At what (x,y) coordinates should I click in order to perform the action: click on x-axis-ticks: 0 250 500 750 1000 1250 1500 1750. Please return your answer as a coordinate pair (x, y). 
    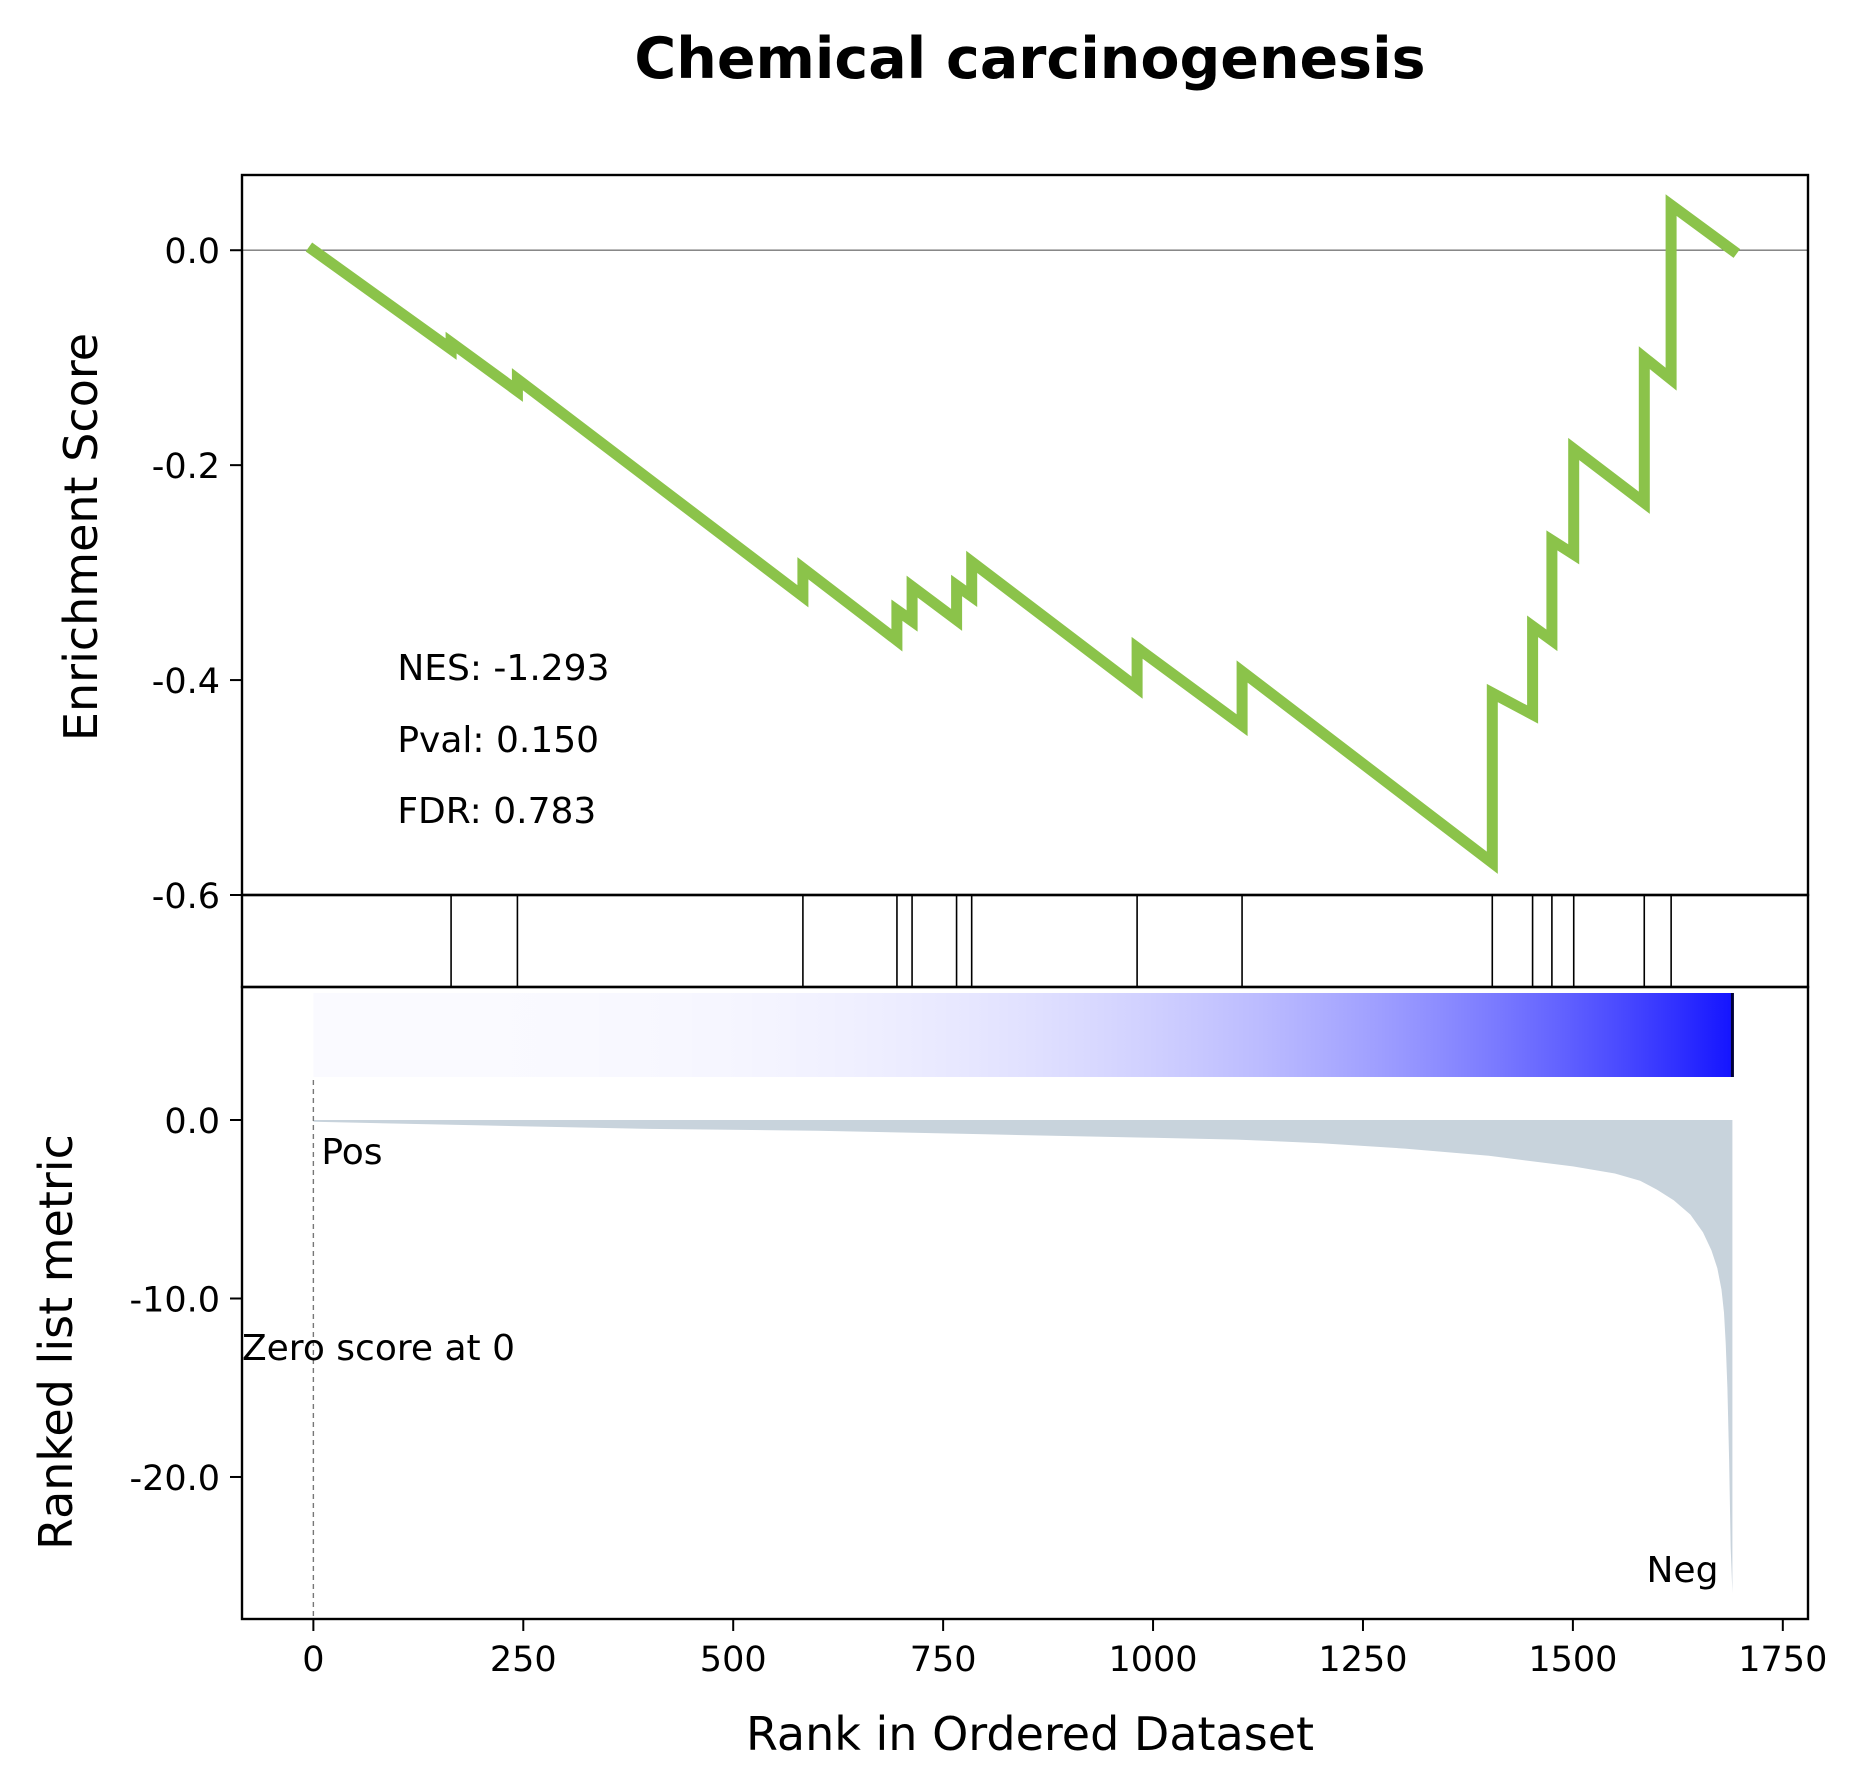
    Looking at the image, I should click on (1064, 1649).